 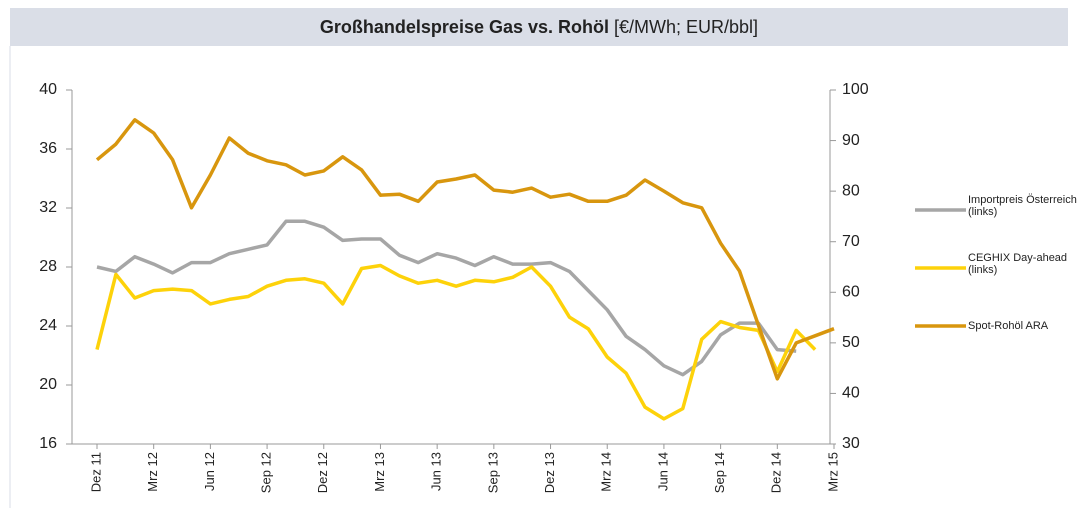 I want to click on x-tick-label: Sep 12, so click(x=266, y=472).